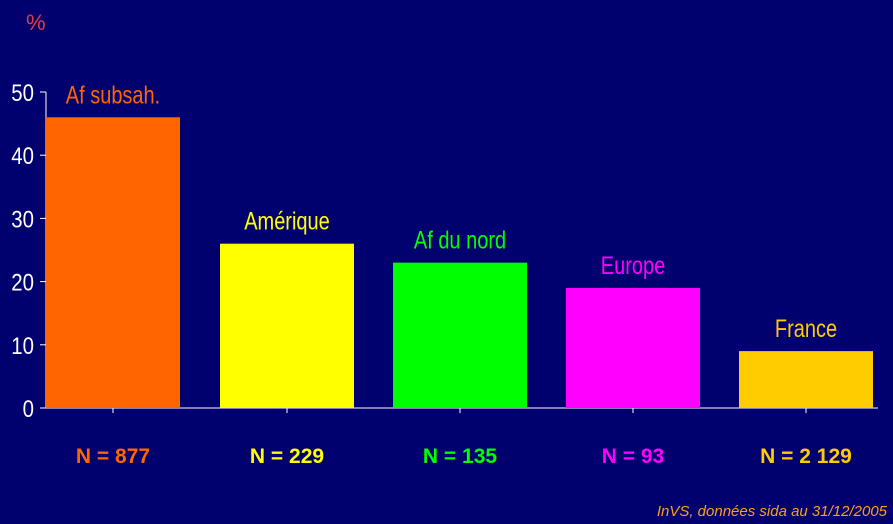  Describe the element at coordinates (113, 456) in the screenshot. I see `count-label: N = 877` at that location.